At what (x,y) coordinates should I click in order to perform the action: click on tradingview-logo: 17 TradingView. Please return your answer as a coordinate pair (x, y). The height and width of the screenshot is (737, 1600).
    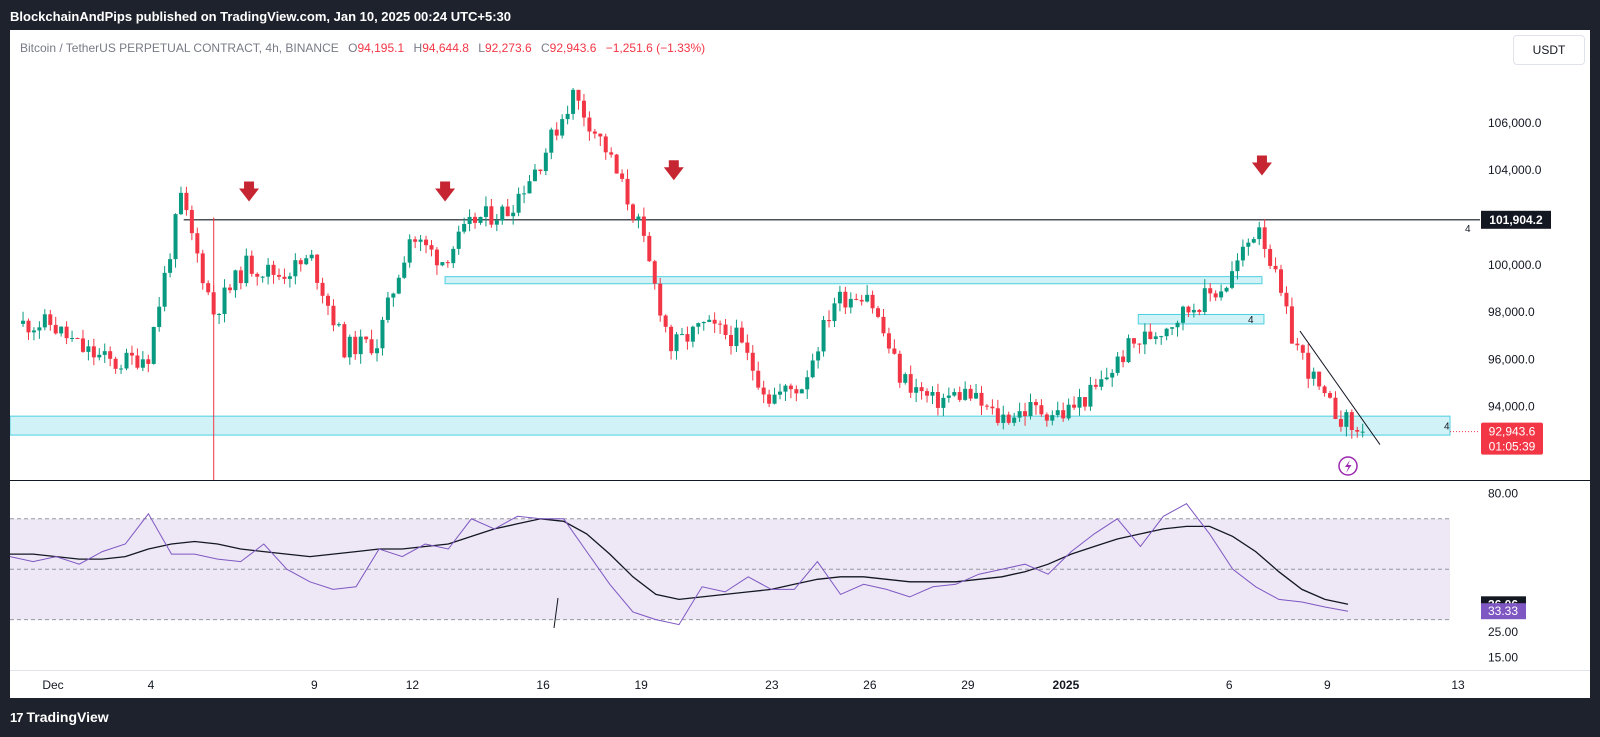
    Looking at the image, I should click on (59, 717).